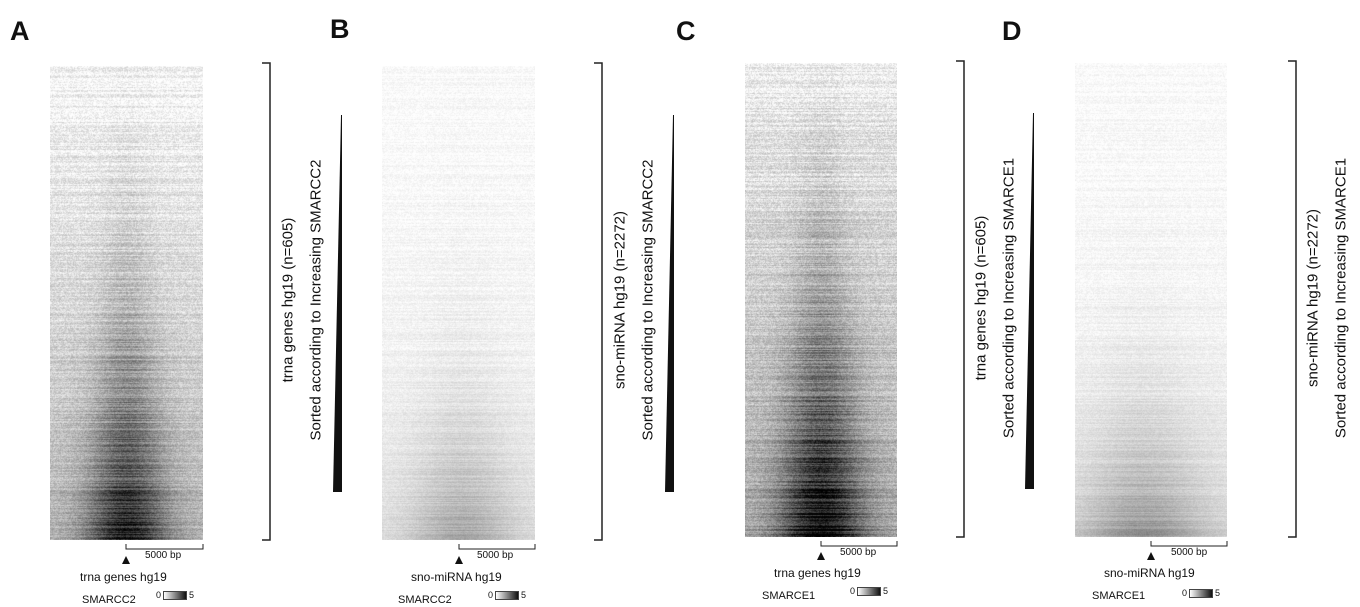 The height and width of the screenshot is (607, 1360). What do you see at coordinates (524, 595) in the screenshot?
I see `legend-max-b: 5` at bounding box center [524, 595].